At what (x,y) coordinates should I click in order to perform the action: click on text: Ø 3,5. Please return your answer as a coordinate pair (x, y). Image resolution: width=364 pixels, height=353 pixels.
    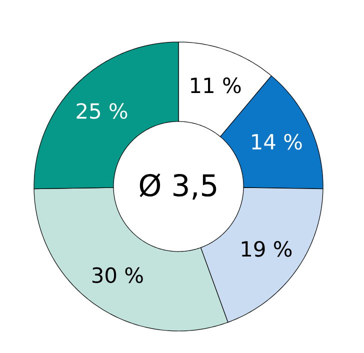
    Looking at the image, I should click on (178, 186).